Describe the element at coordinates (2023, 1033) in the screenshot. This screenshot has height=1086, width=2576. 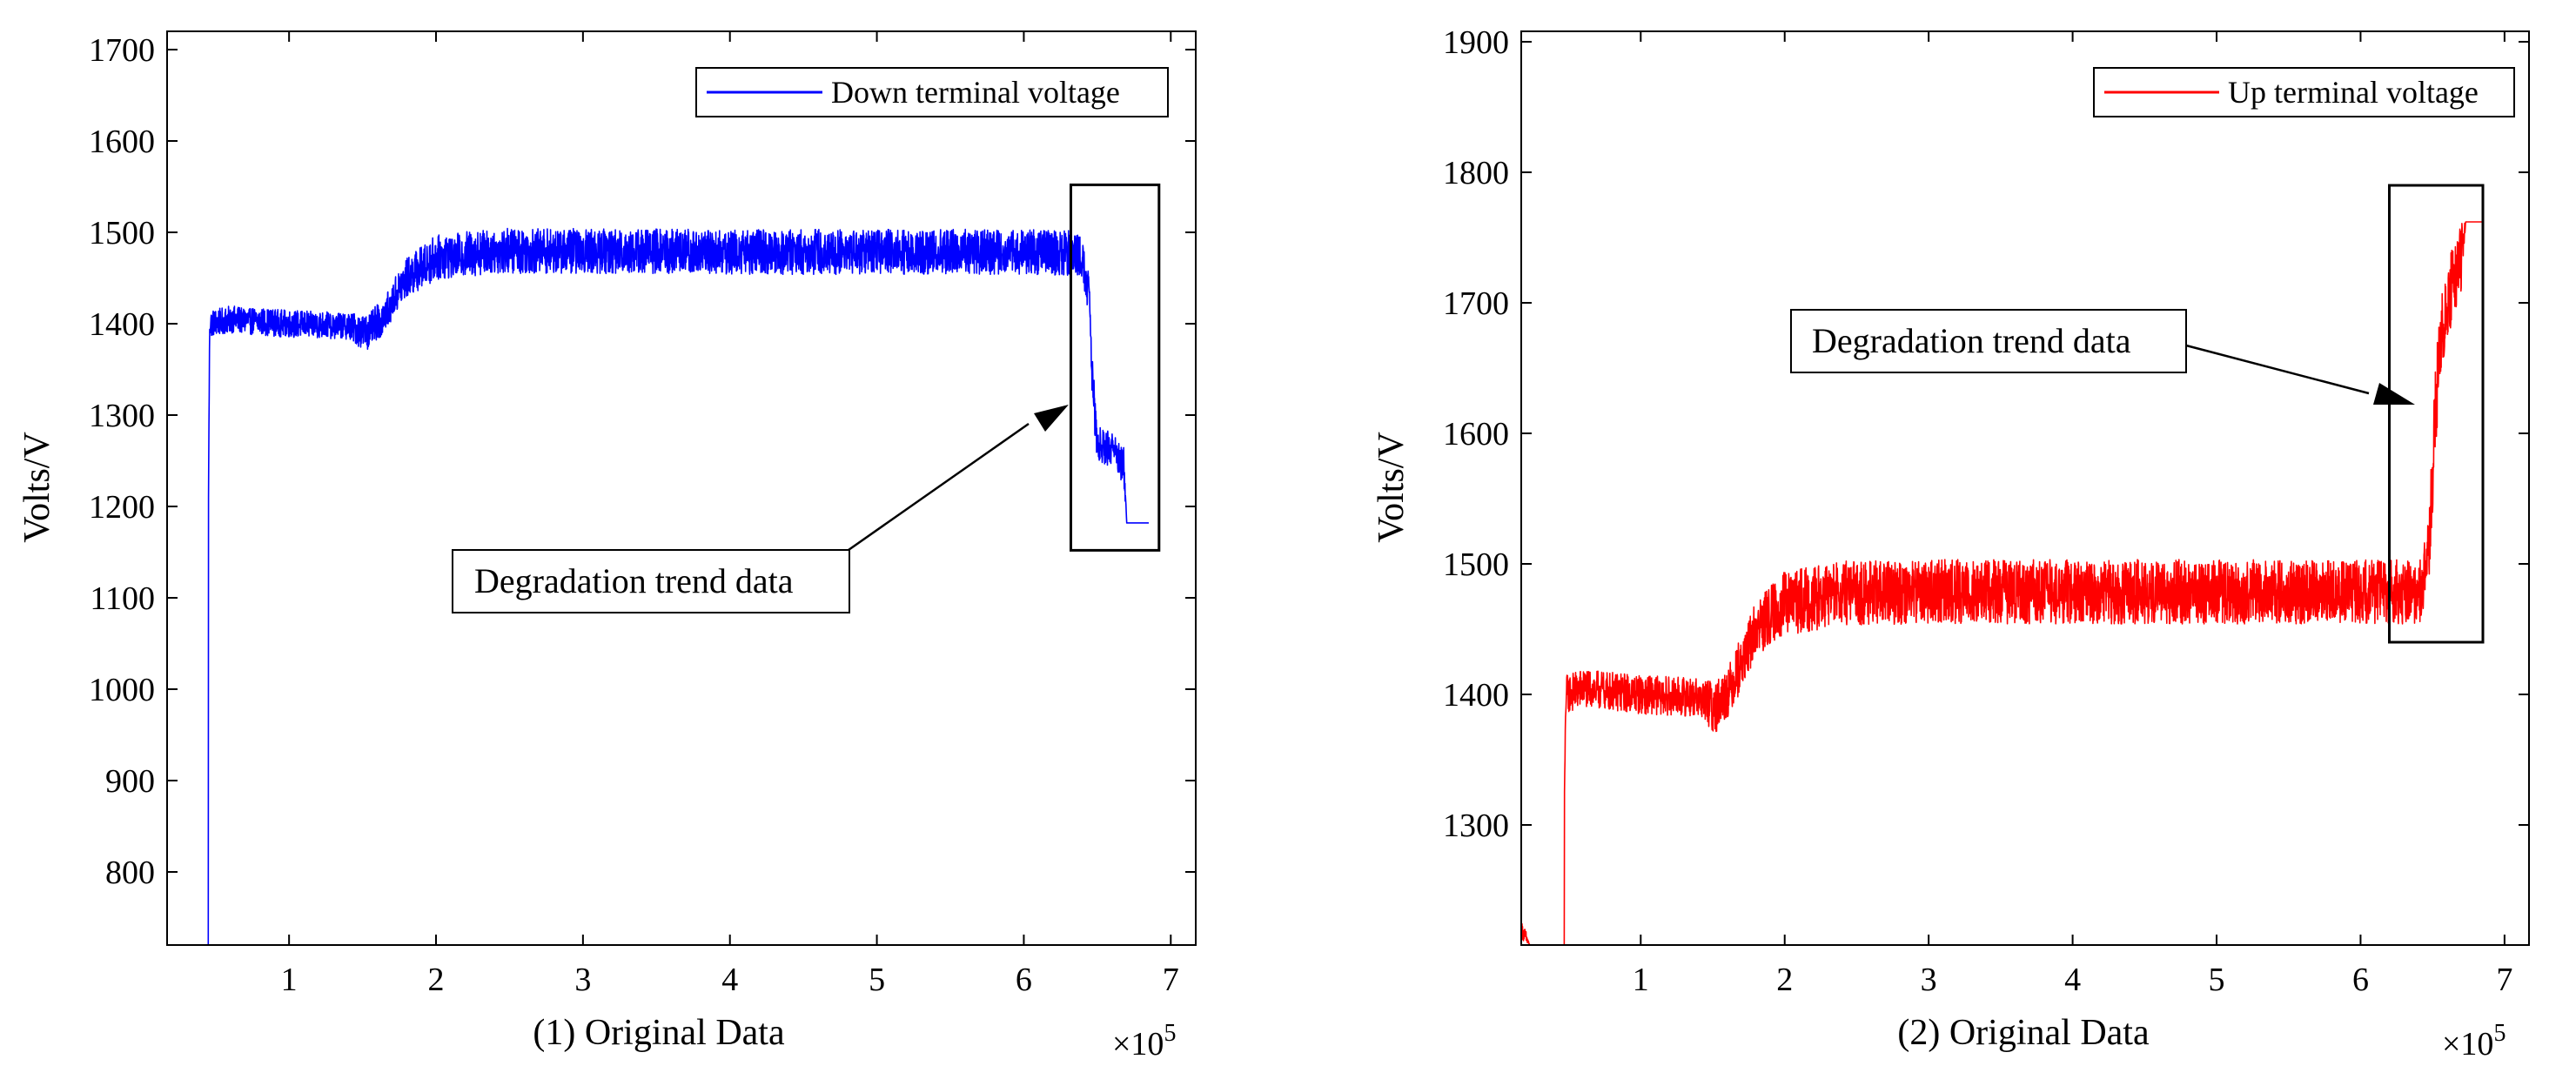
I see `x-axis-label-2: (2) Original Data` at that location.